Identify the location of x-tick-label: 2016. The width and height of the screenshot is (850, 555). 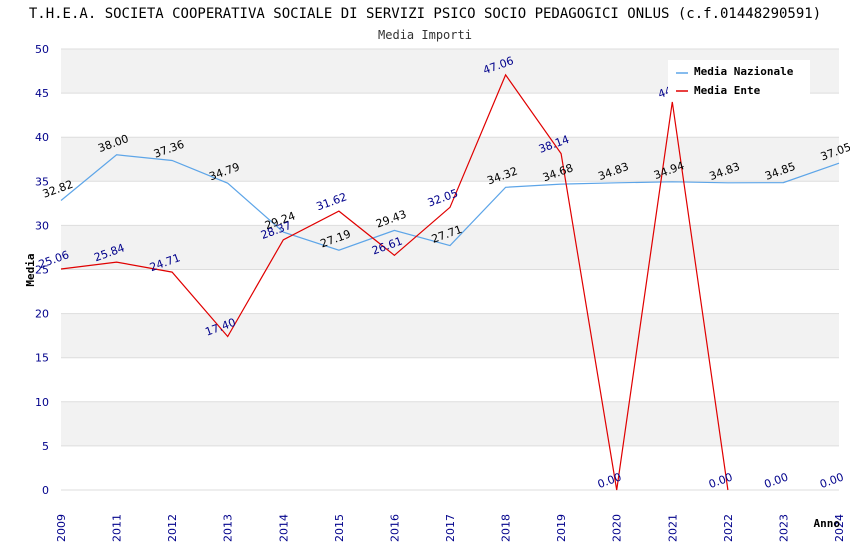
(394, 528).